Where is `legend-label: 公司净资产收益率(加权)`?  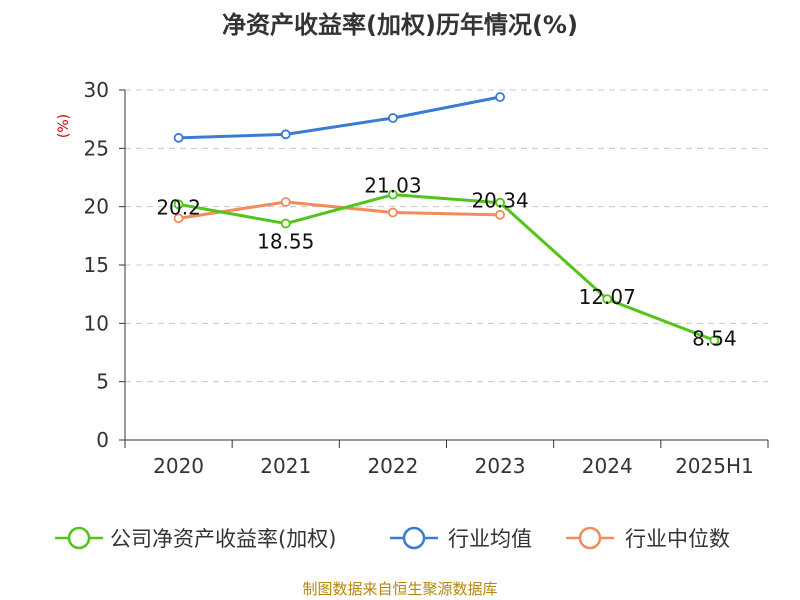
legend-label: 公司净资产收益率(加权) is located at coordinates (223, 539).